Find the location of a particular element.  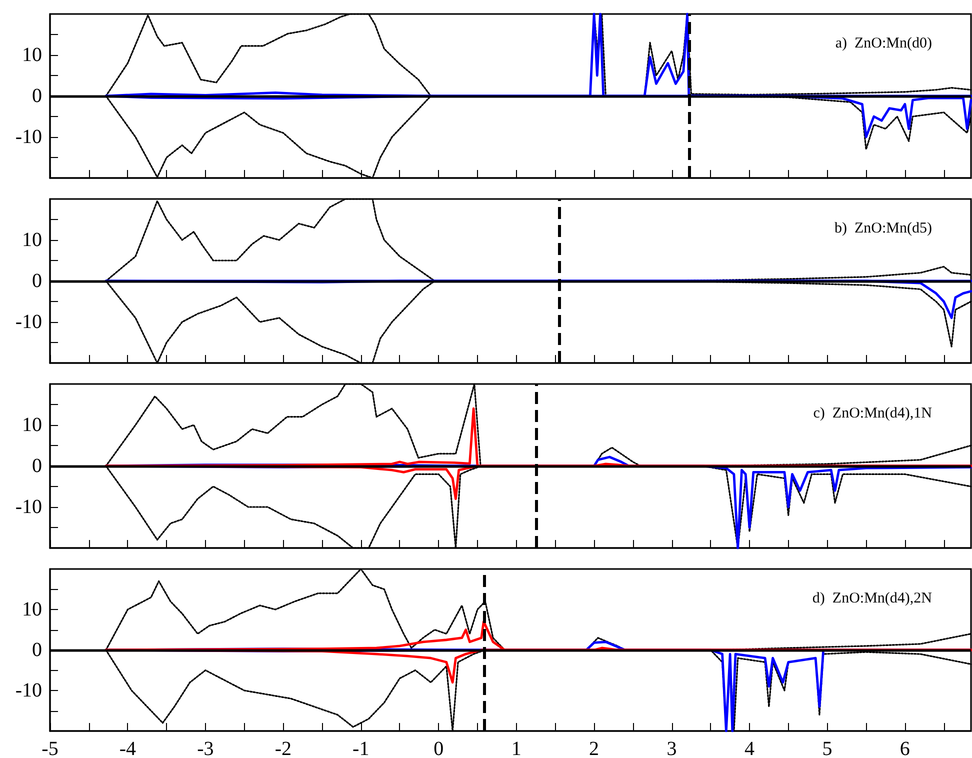

x-tick-label: 6 is located at coordinates (905, 748).